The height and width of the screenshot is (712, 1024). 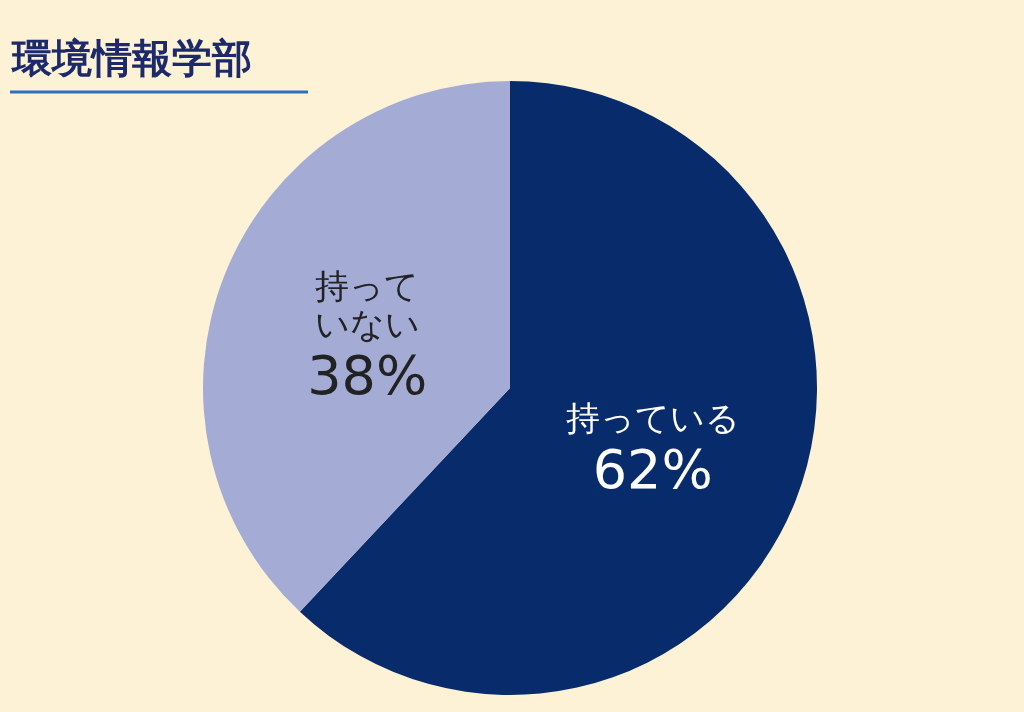 I want to click on slice-label: 持っていない, so click(x=367, y=304).